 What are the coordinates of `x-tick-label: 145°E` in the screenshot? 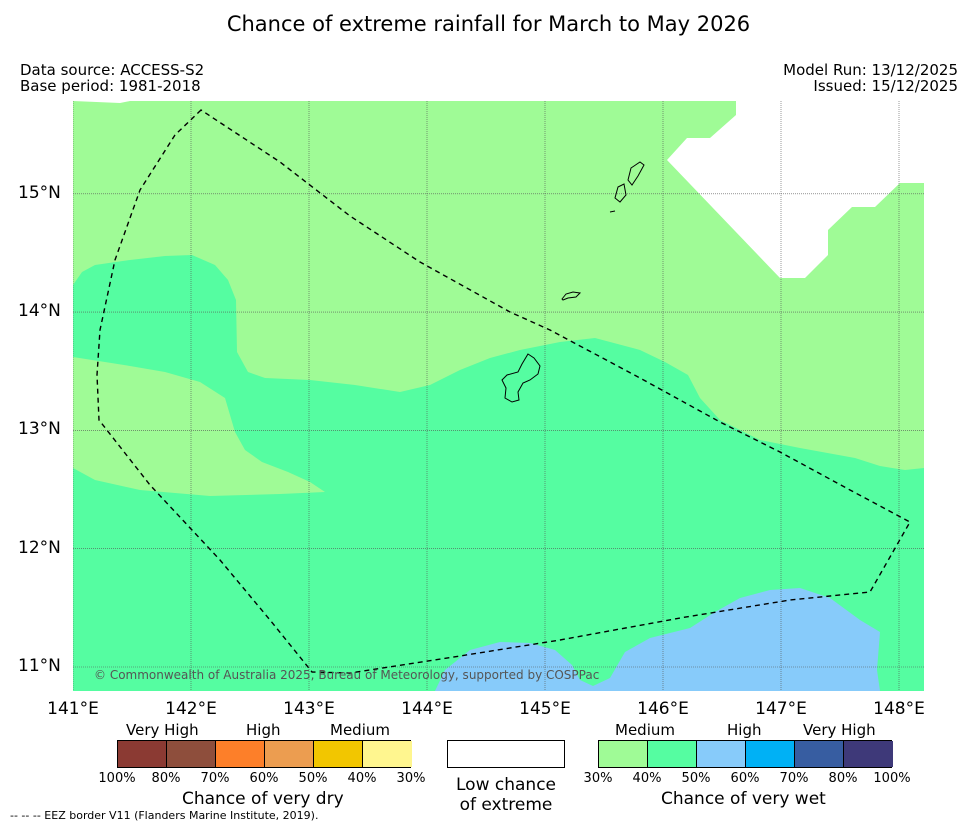 It's located at (545, 709).